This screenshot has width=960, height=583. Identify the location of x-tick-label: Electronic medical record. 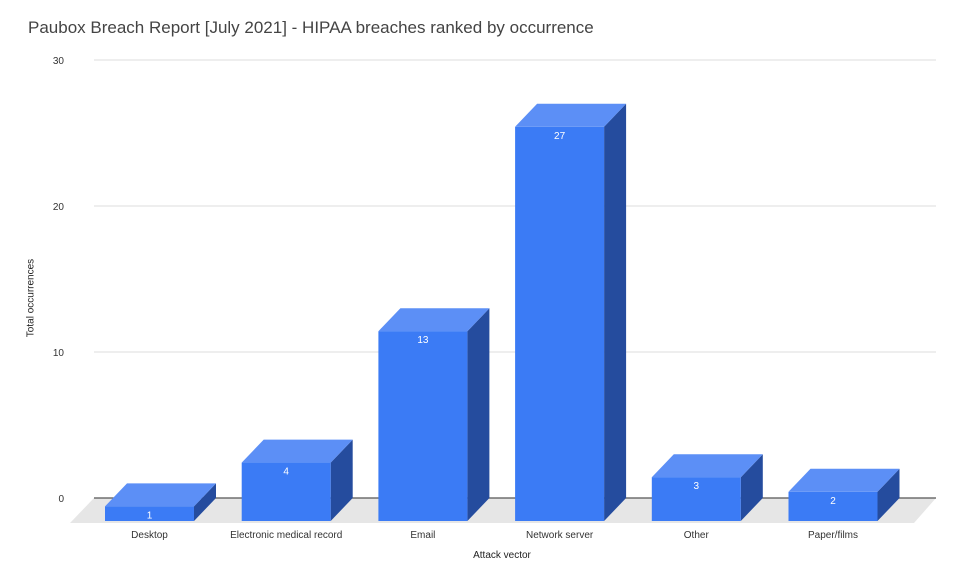
(286, 535).